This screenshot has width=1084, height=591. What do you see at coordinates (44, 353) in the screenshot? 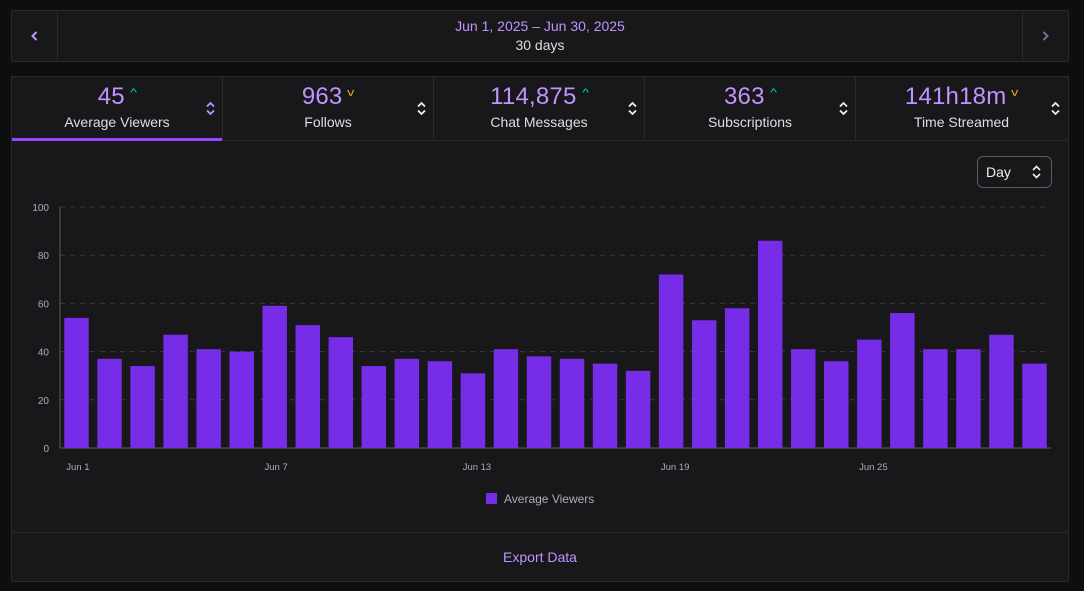
I see `y-tick-label: 40` at bounding box center [44, 353].